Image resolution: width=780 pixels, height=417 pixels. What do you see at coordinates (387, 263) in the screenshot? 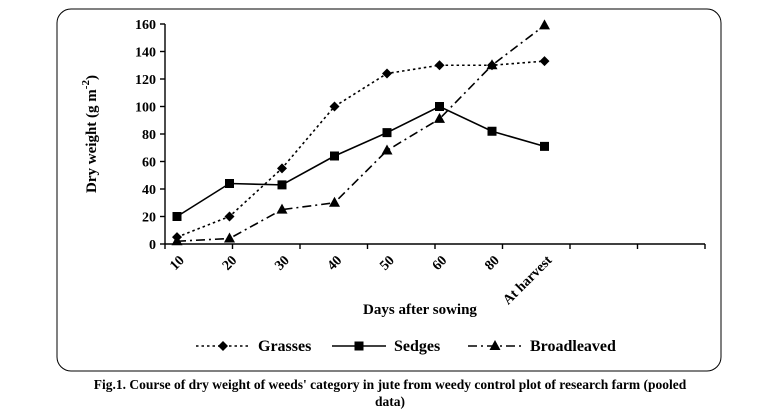
I see `x-tick-label: 50` at bounding box center [387, 263].